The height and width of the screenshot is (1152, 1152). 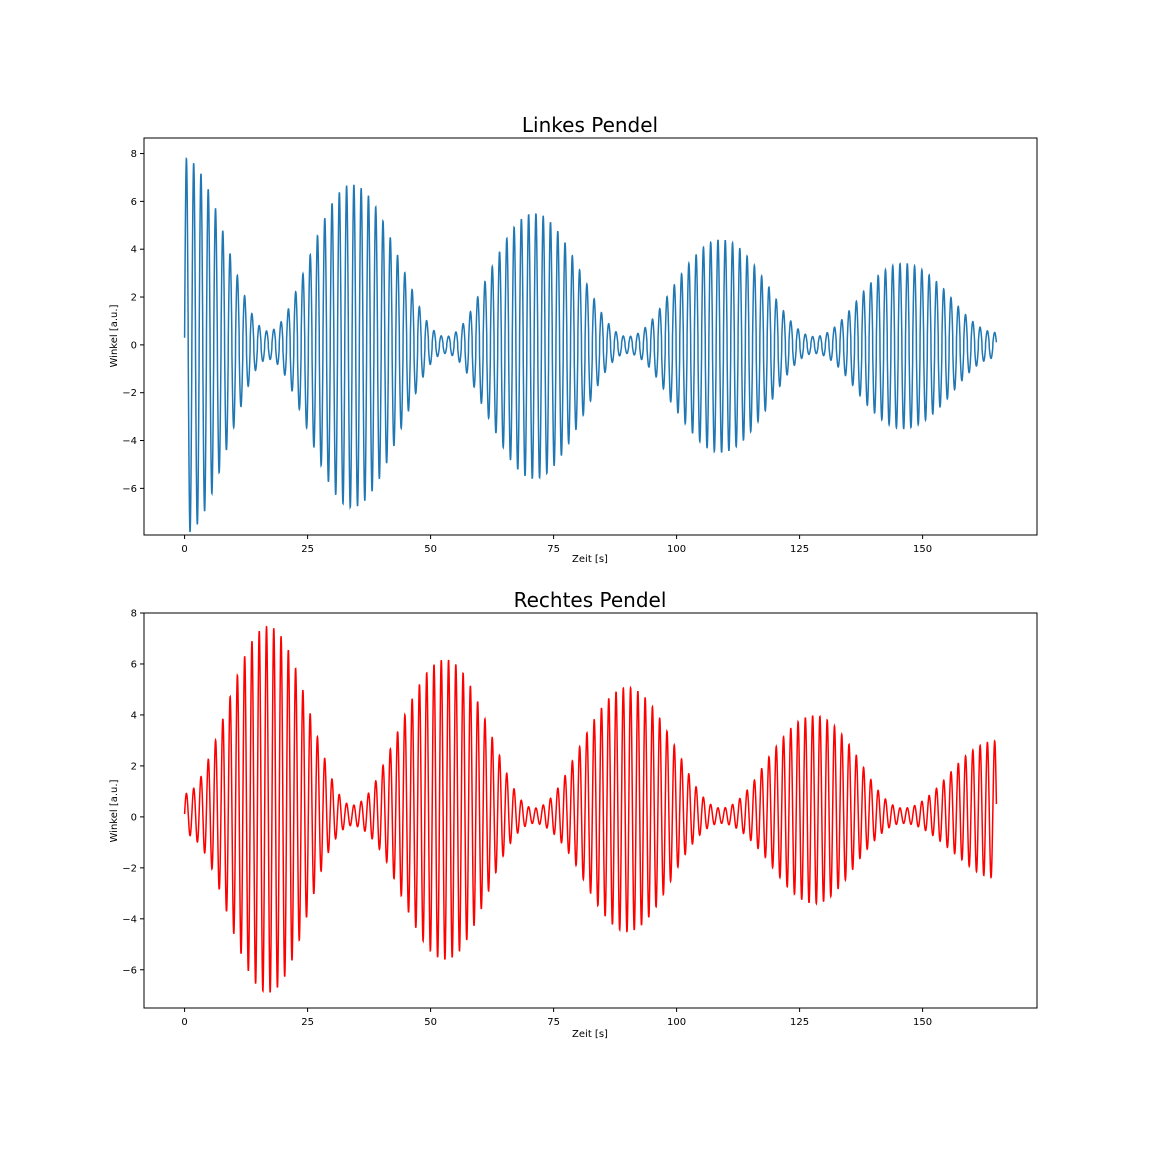 What do you see at coordinates (590, 600) in the screenshot?
I see `chart-title: Rechtes Pendel` at bounding box center [590, 600].